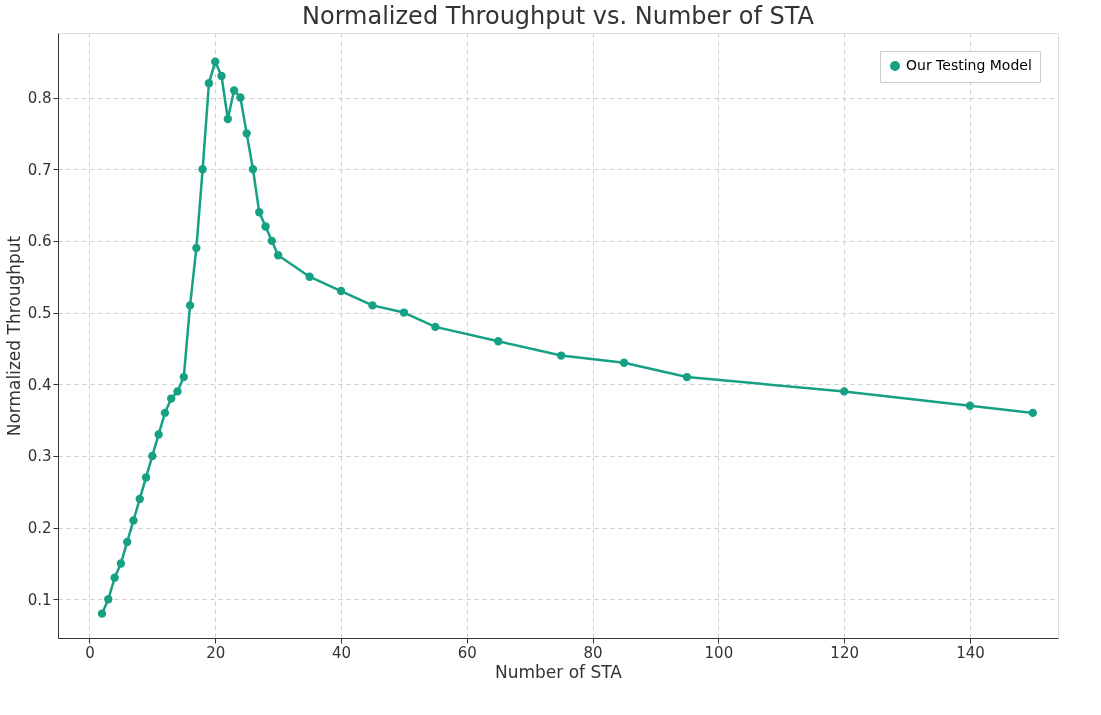  What do you see at coordinates (39, 528) in the screenshot?
I see `y-tick-label: 0.2` at bounding box center [39, 528].